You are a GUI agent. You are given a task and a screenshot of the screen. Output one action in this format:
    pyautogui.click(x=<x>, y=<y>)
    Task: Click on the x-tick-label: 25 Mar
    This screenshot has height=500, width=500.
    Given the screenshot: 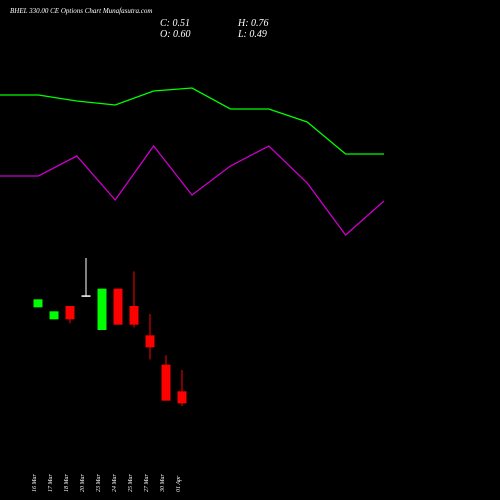 What is the action you would take?
    pyautogui.click(x=131, y=483)
    